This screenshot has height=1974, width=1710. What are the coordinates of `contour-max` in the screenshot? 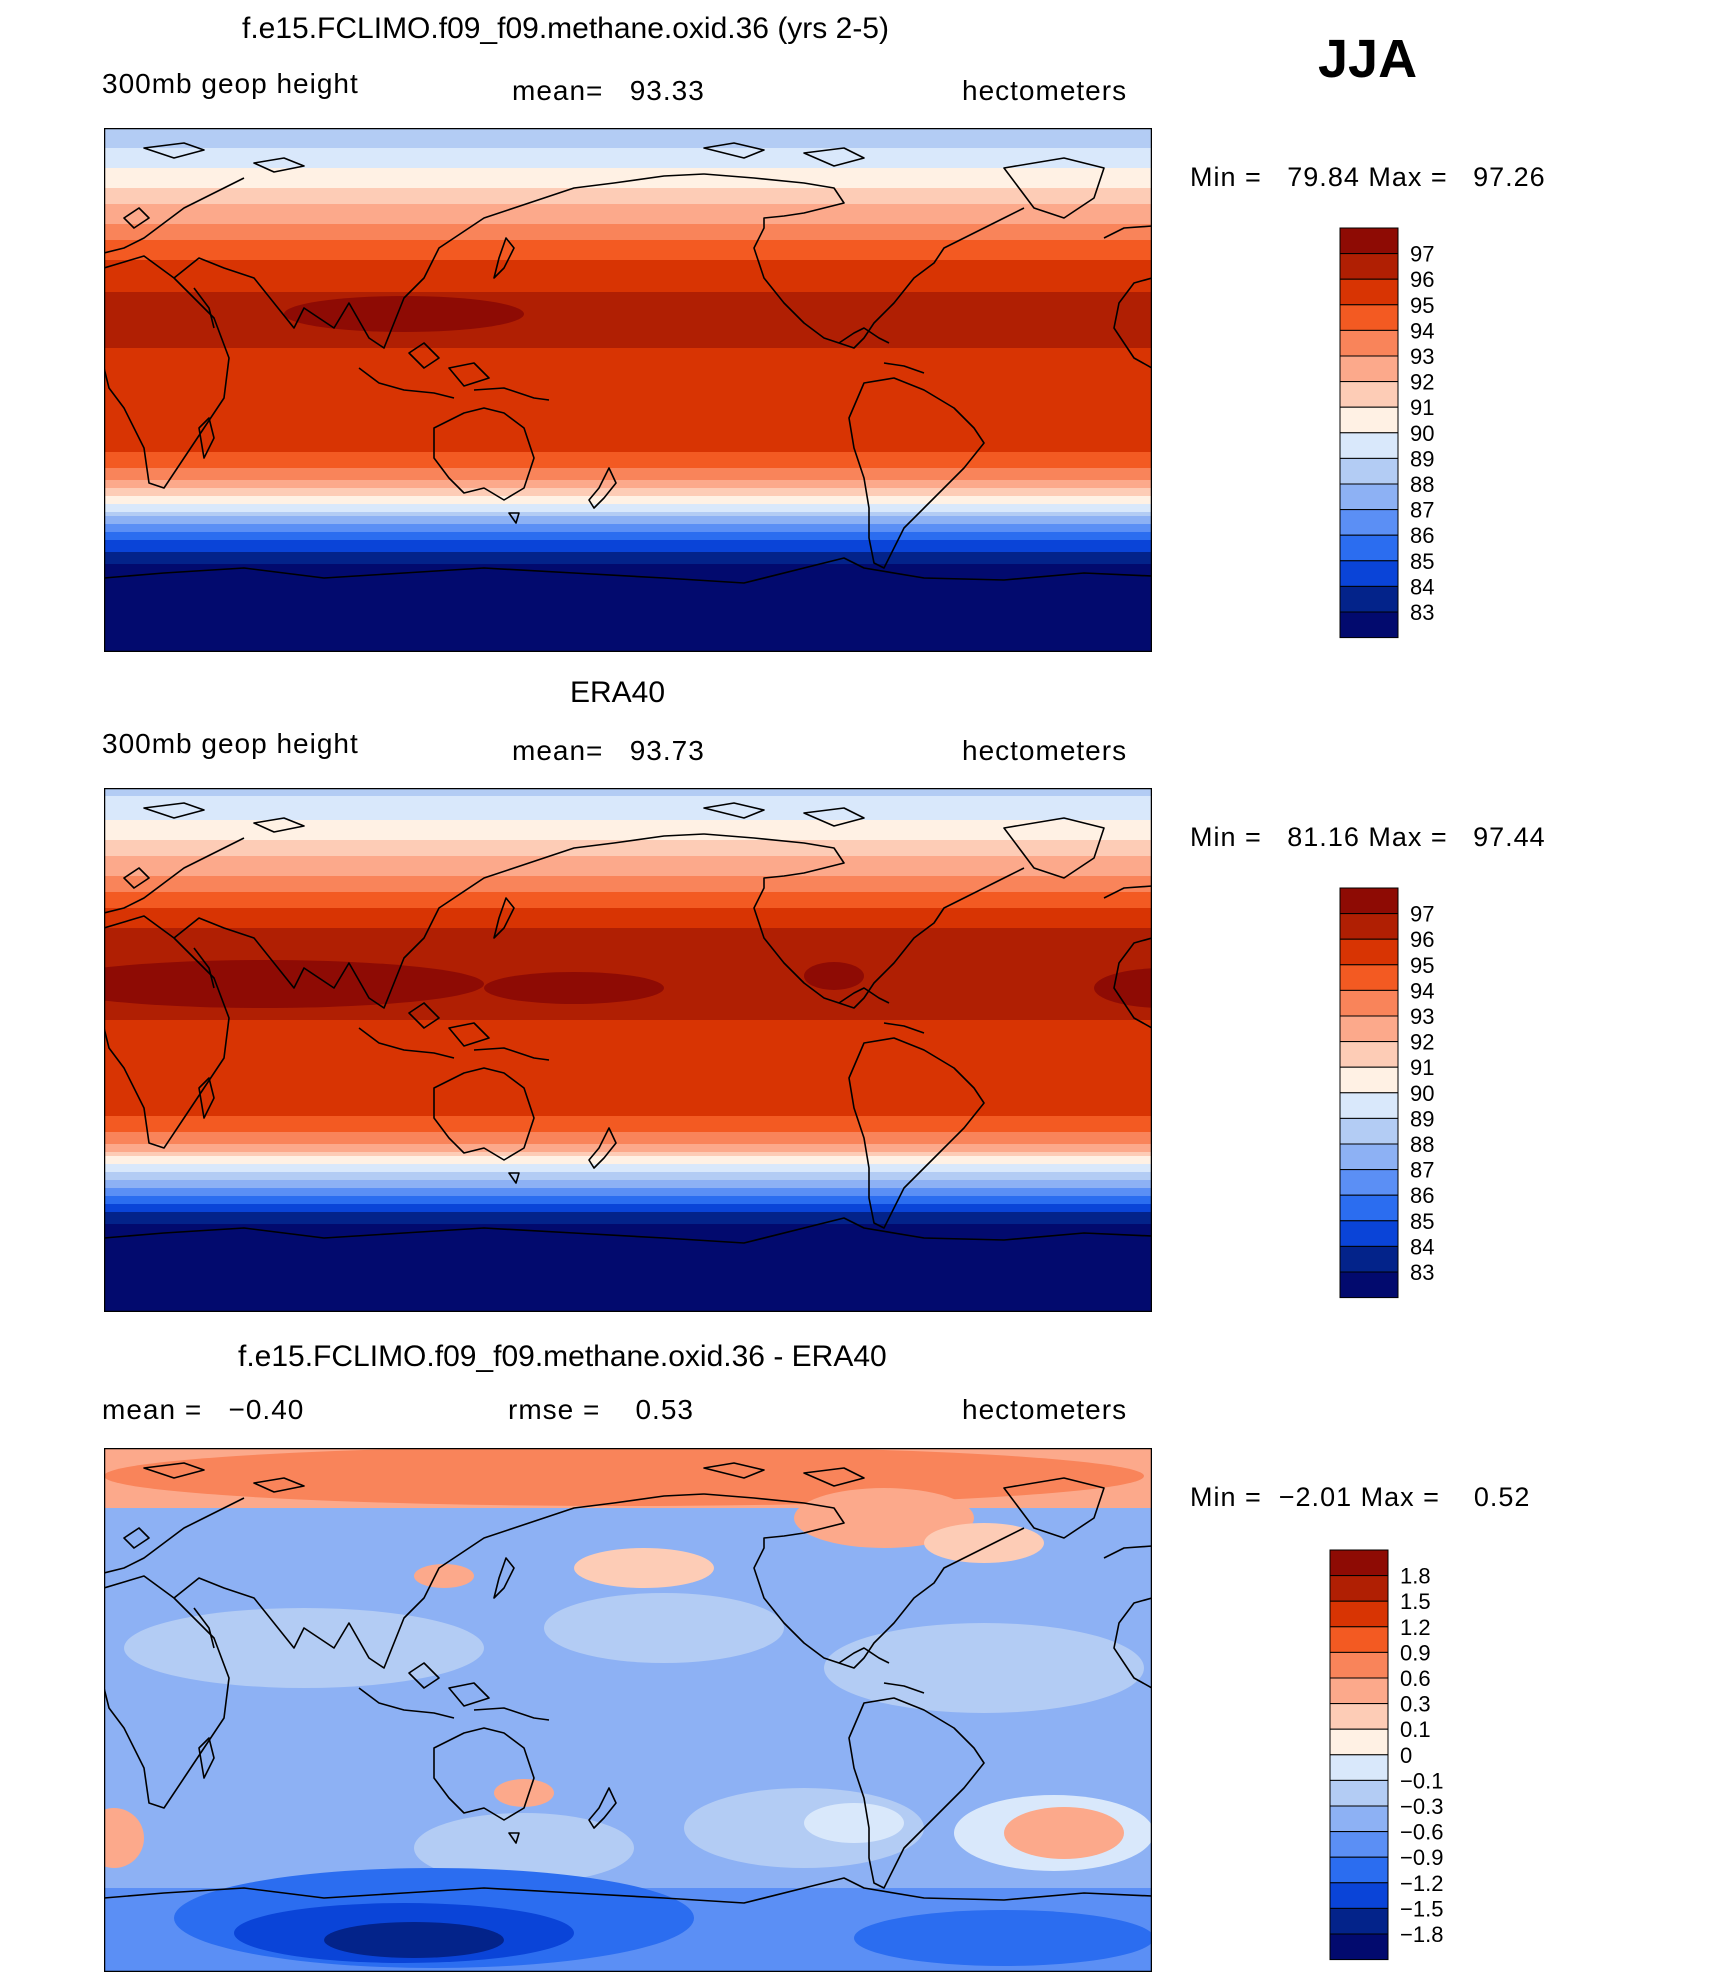 It's located at (574, 988).